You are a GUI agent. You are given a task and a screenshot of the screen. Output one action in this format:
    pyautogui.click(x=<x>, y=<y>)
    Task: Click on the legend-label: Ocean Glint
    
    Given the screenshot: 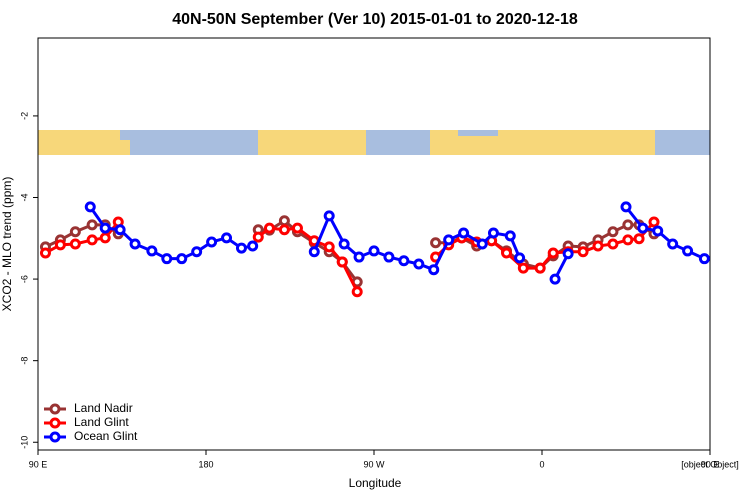 What is the action you would take?
    pyautogui.click(x=106, y=436)
    